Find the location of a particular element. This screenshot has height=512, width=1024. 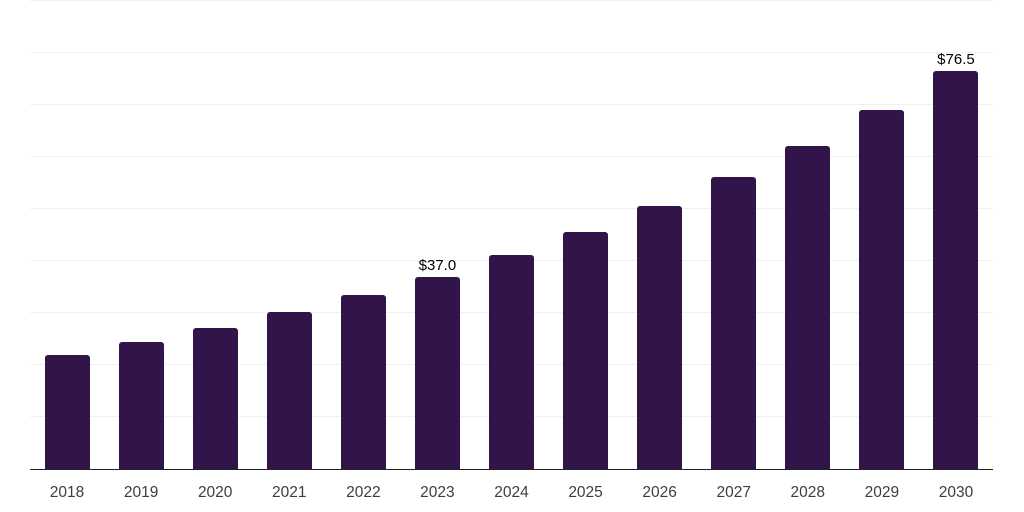

bar-2024 is located at coordinates (511, 362).